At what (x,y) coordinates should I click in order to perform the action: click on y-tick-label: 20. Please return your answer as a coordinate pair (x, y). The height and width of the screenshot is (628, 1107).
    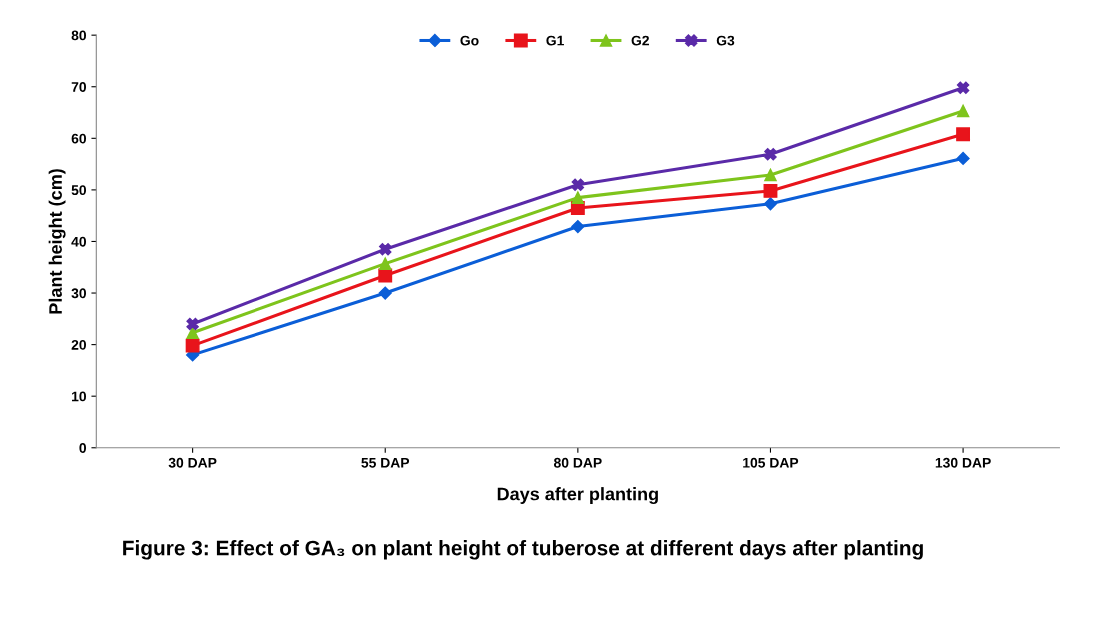
    Looking at the image, I should click on (79, 344).